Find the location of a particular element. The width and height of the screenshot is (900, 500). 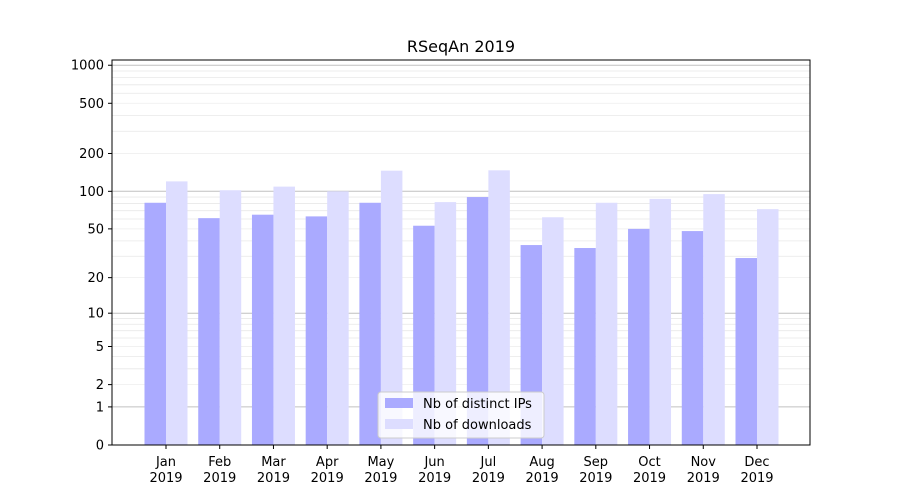

legend-frame is located at coordinates (461, 415).